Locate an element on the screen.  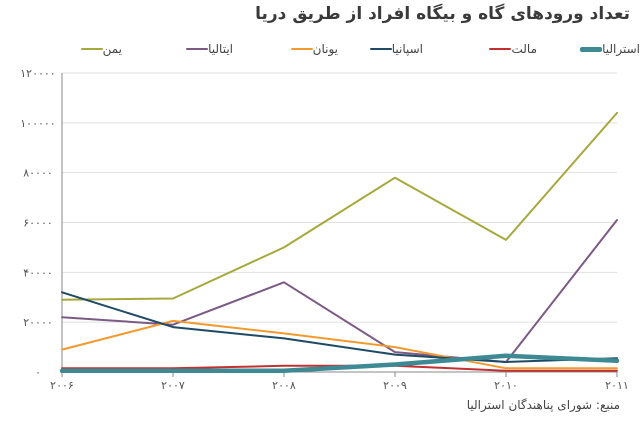
legend-label: ایتالیا is located at coordinates (220, 49).